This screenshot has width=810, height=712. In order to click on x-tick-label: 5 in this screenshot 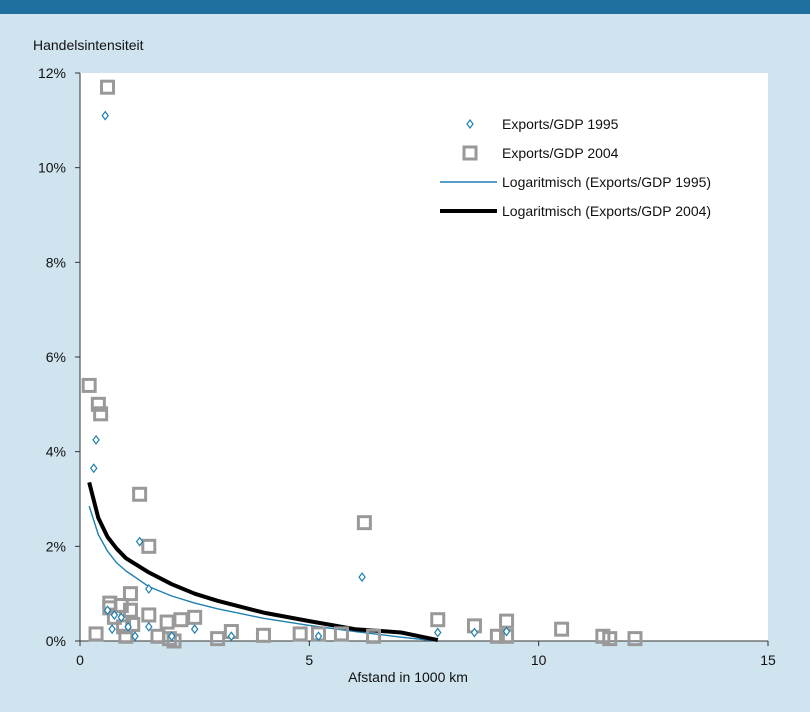, I will do `click(309, 660)`.